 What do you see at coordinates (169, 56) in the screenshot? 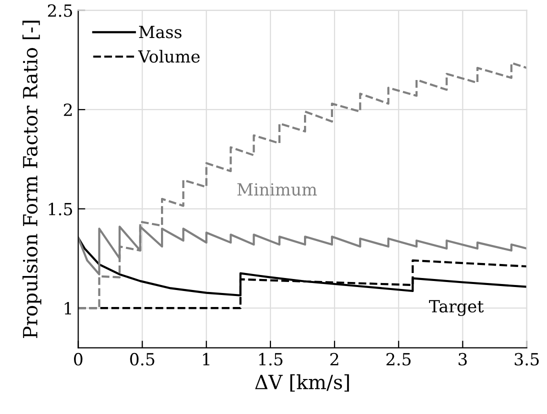
I see `legend-label: Volume` at bounding box center [169, 56].